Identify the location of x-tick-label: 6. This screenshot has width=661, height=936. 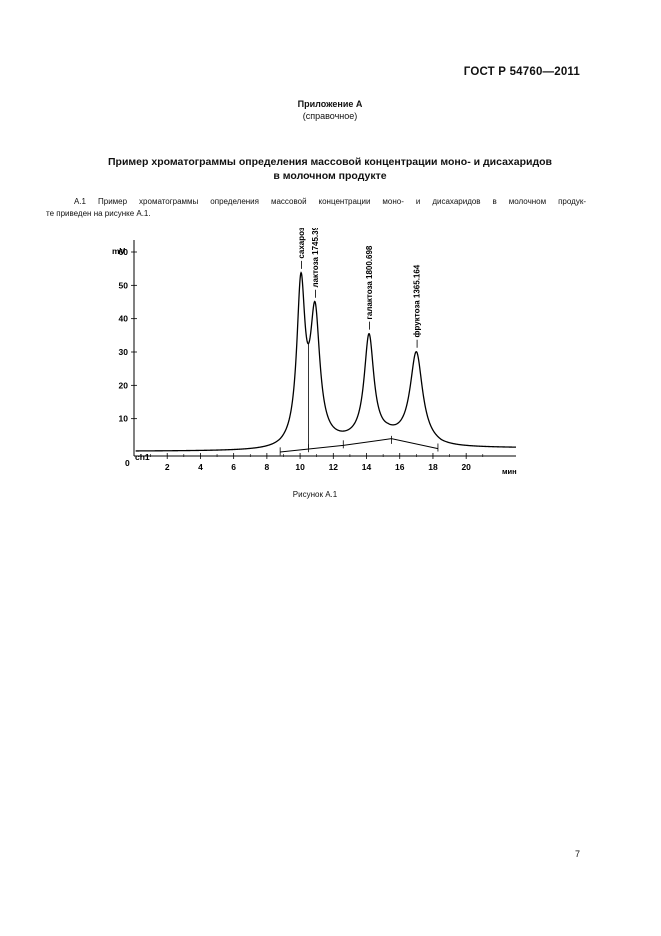
(233, 467).